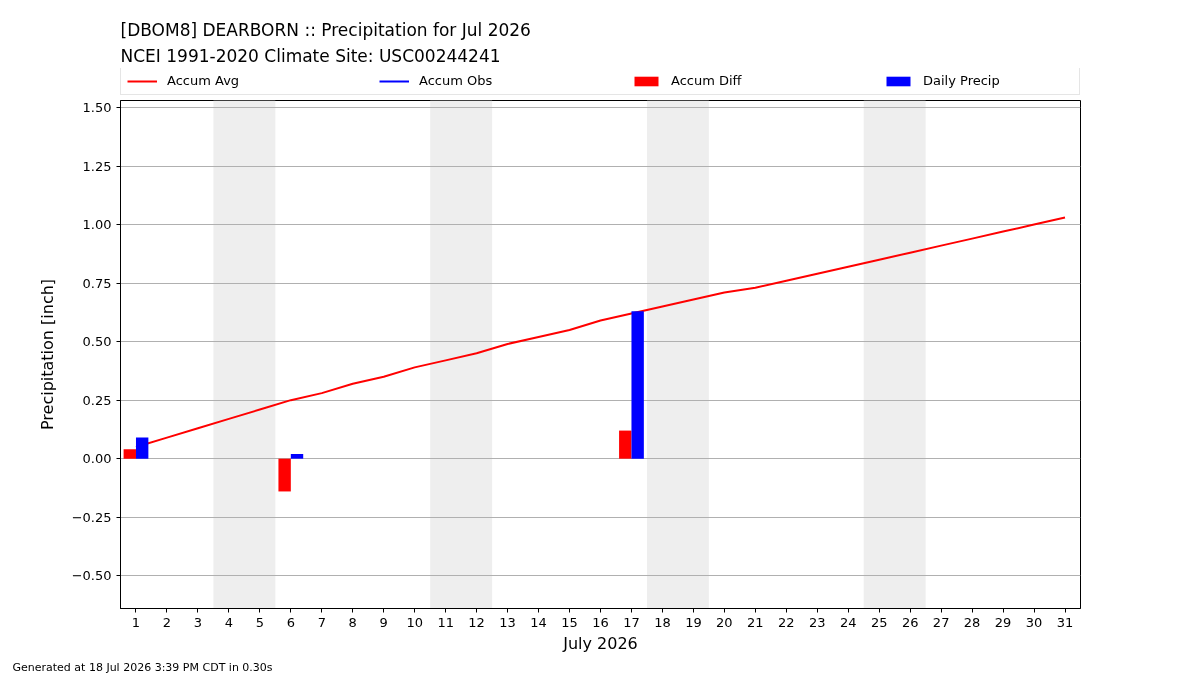 The height and width of the screenshot is (675, 1200). Describe the element at coordinates (910, 622) in the screenshot. I see `x-tick-label: 26` at that location.